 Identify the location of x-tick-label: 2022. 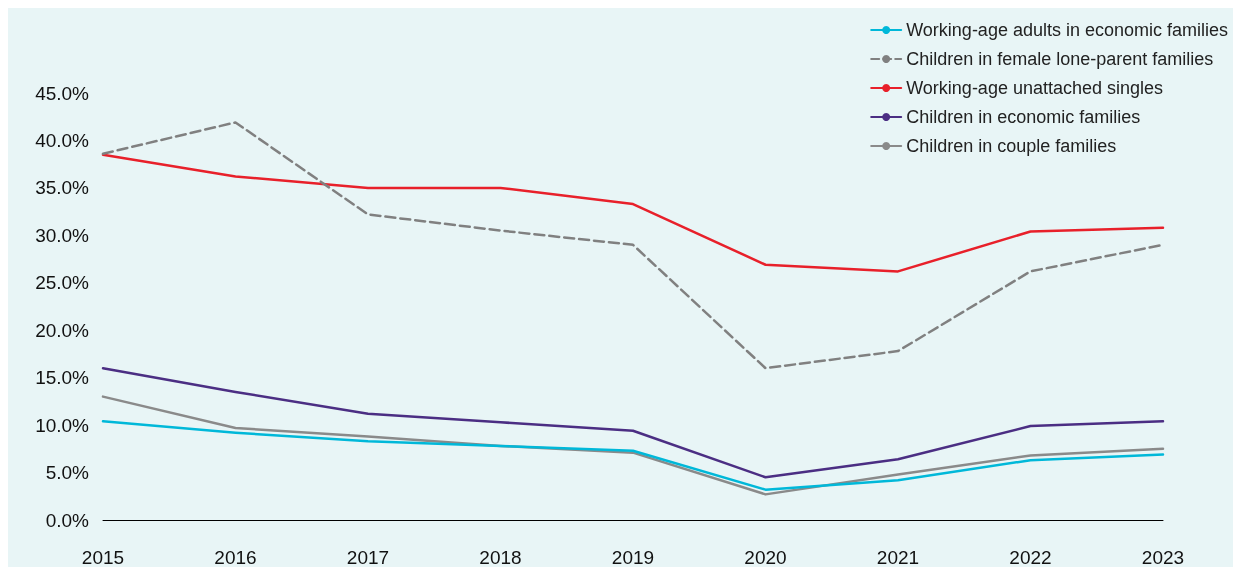
(1030, 557).